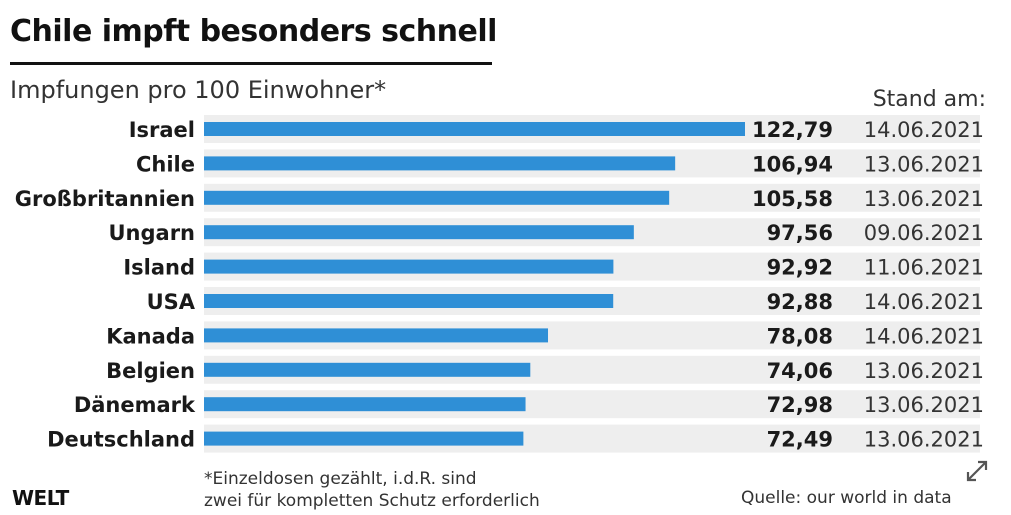 Image resolution: width=1011 pixels, height=515 pixels. What do you see at coordinates (165, 164) in the screenshot?
I see `category-label: Chile` at bounding box center [165, 164].